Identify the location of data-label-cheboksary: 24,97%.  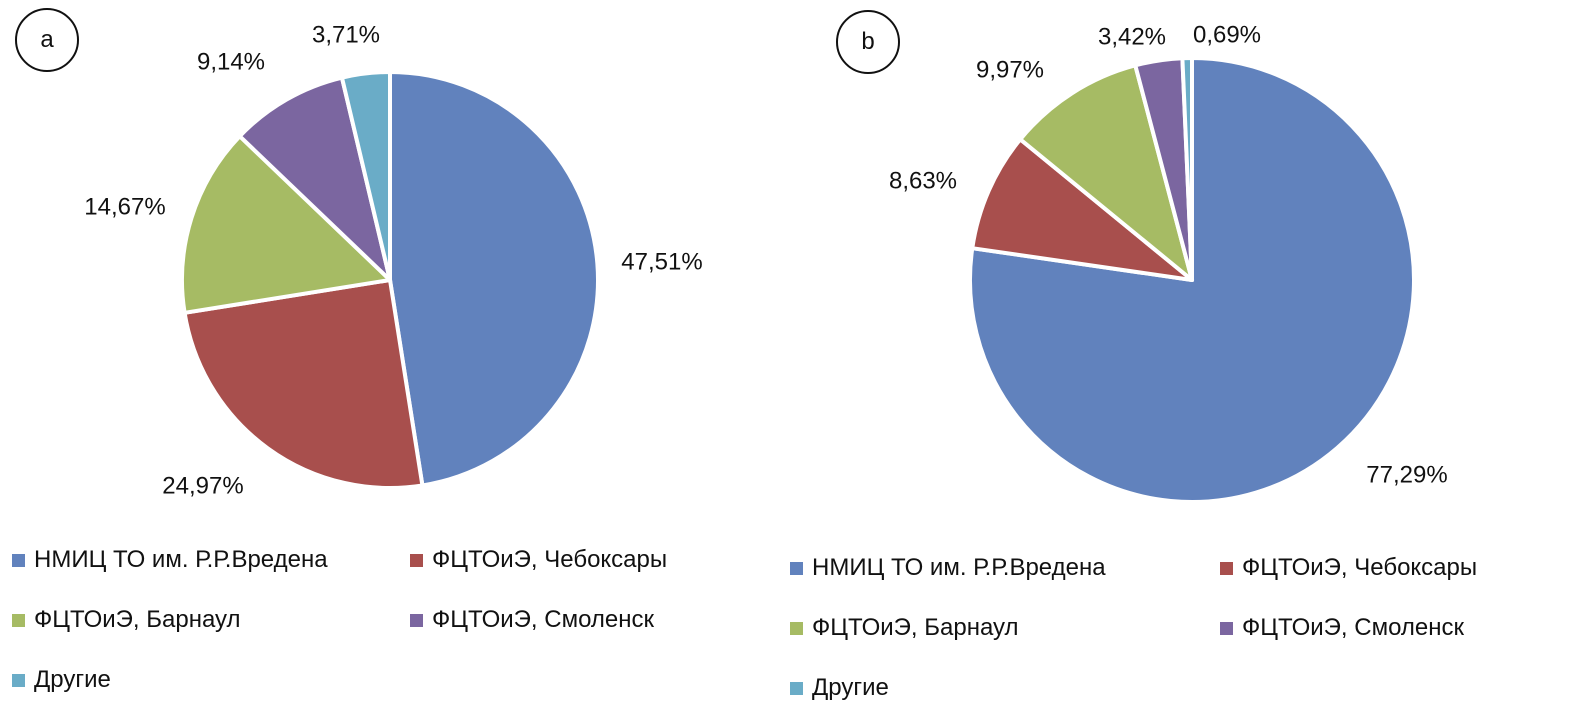
(202, 485).